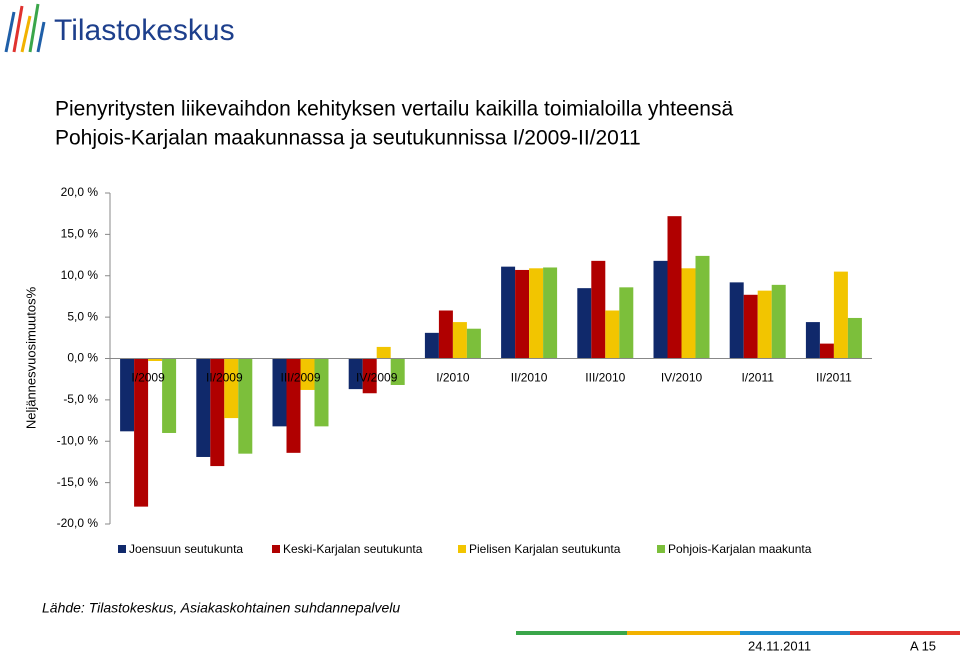 The height and width of the screenshot is (653, 960). I want to click on x-tick-label: III/2009, so click(300, 378).